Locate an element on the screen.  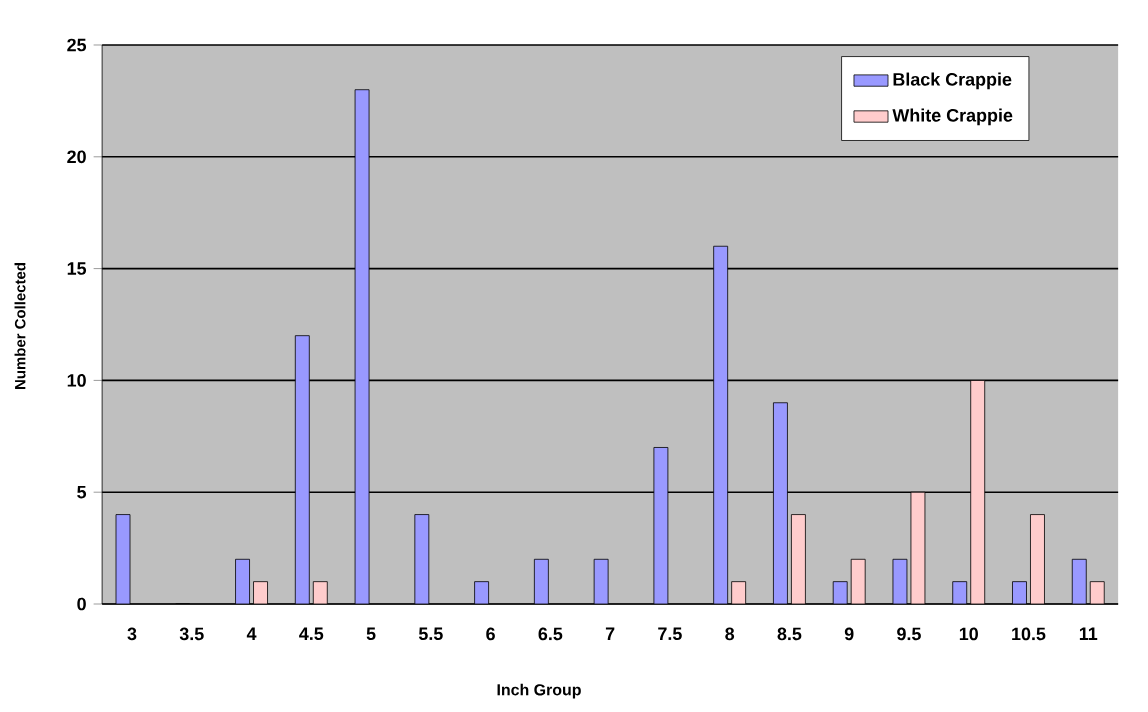
x-tick-label: 5 is located at coordinates (371, 634).